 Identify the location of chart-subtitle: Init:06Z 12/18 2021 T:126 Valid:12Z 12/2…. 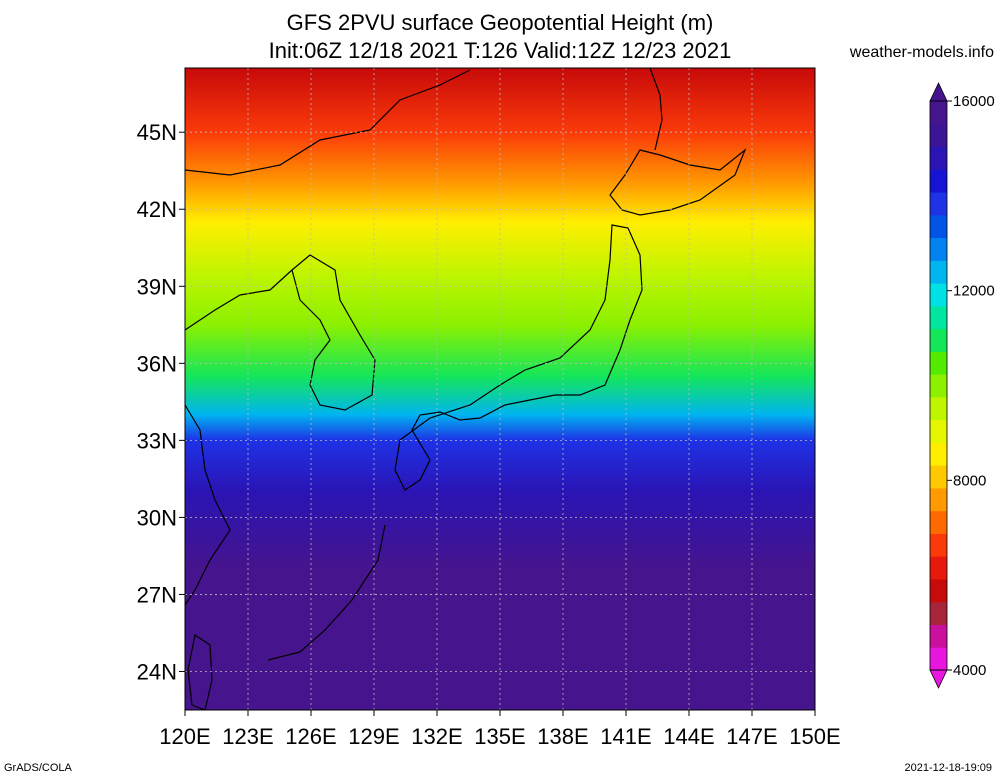
(500, 50).